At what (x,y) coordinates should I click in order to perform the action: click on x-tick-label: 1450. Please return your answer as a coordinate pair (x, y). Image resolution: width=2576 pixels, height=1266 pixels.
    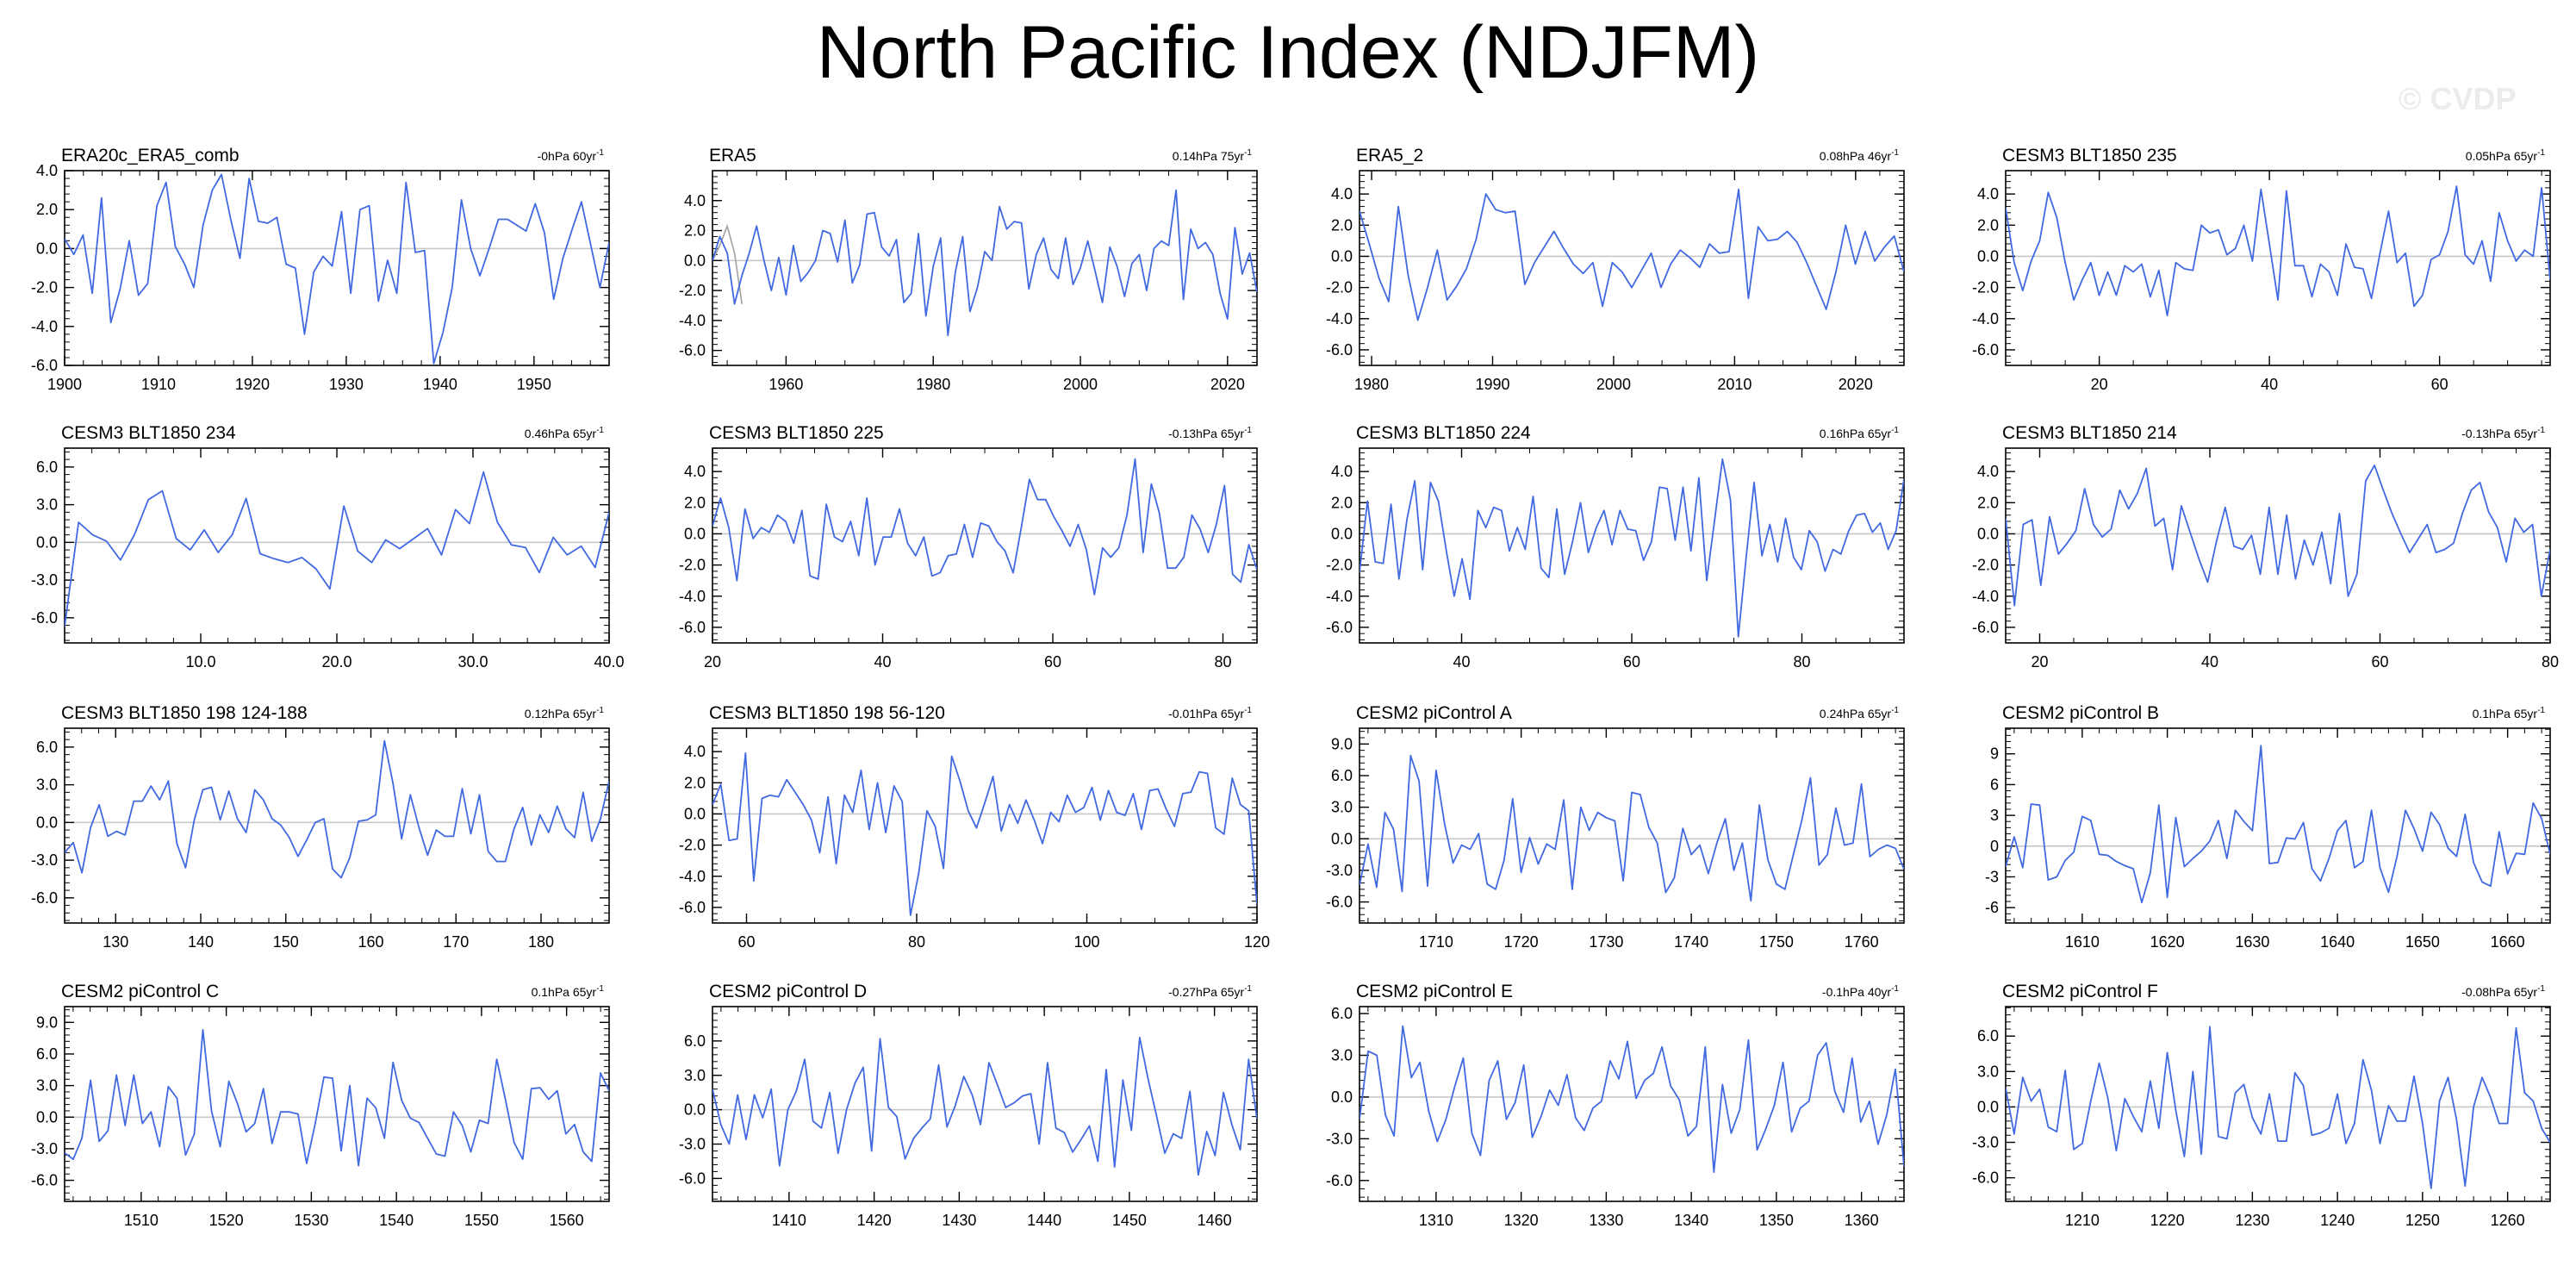
    Looking at the image, I should click on (1130, 1220).